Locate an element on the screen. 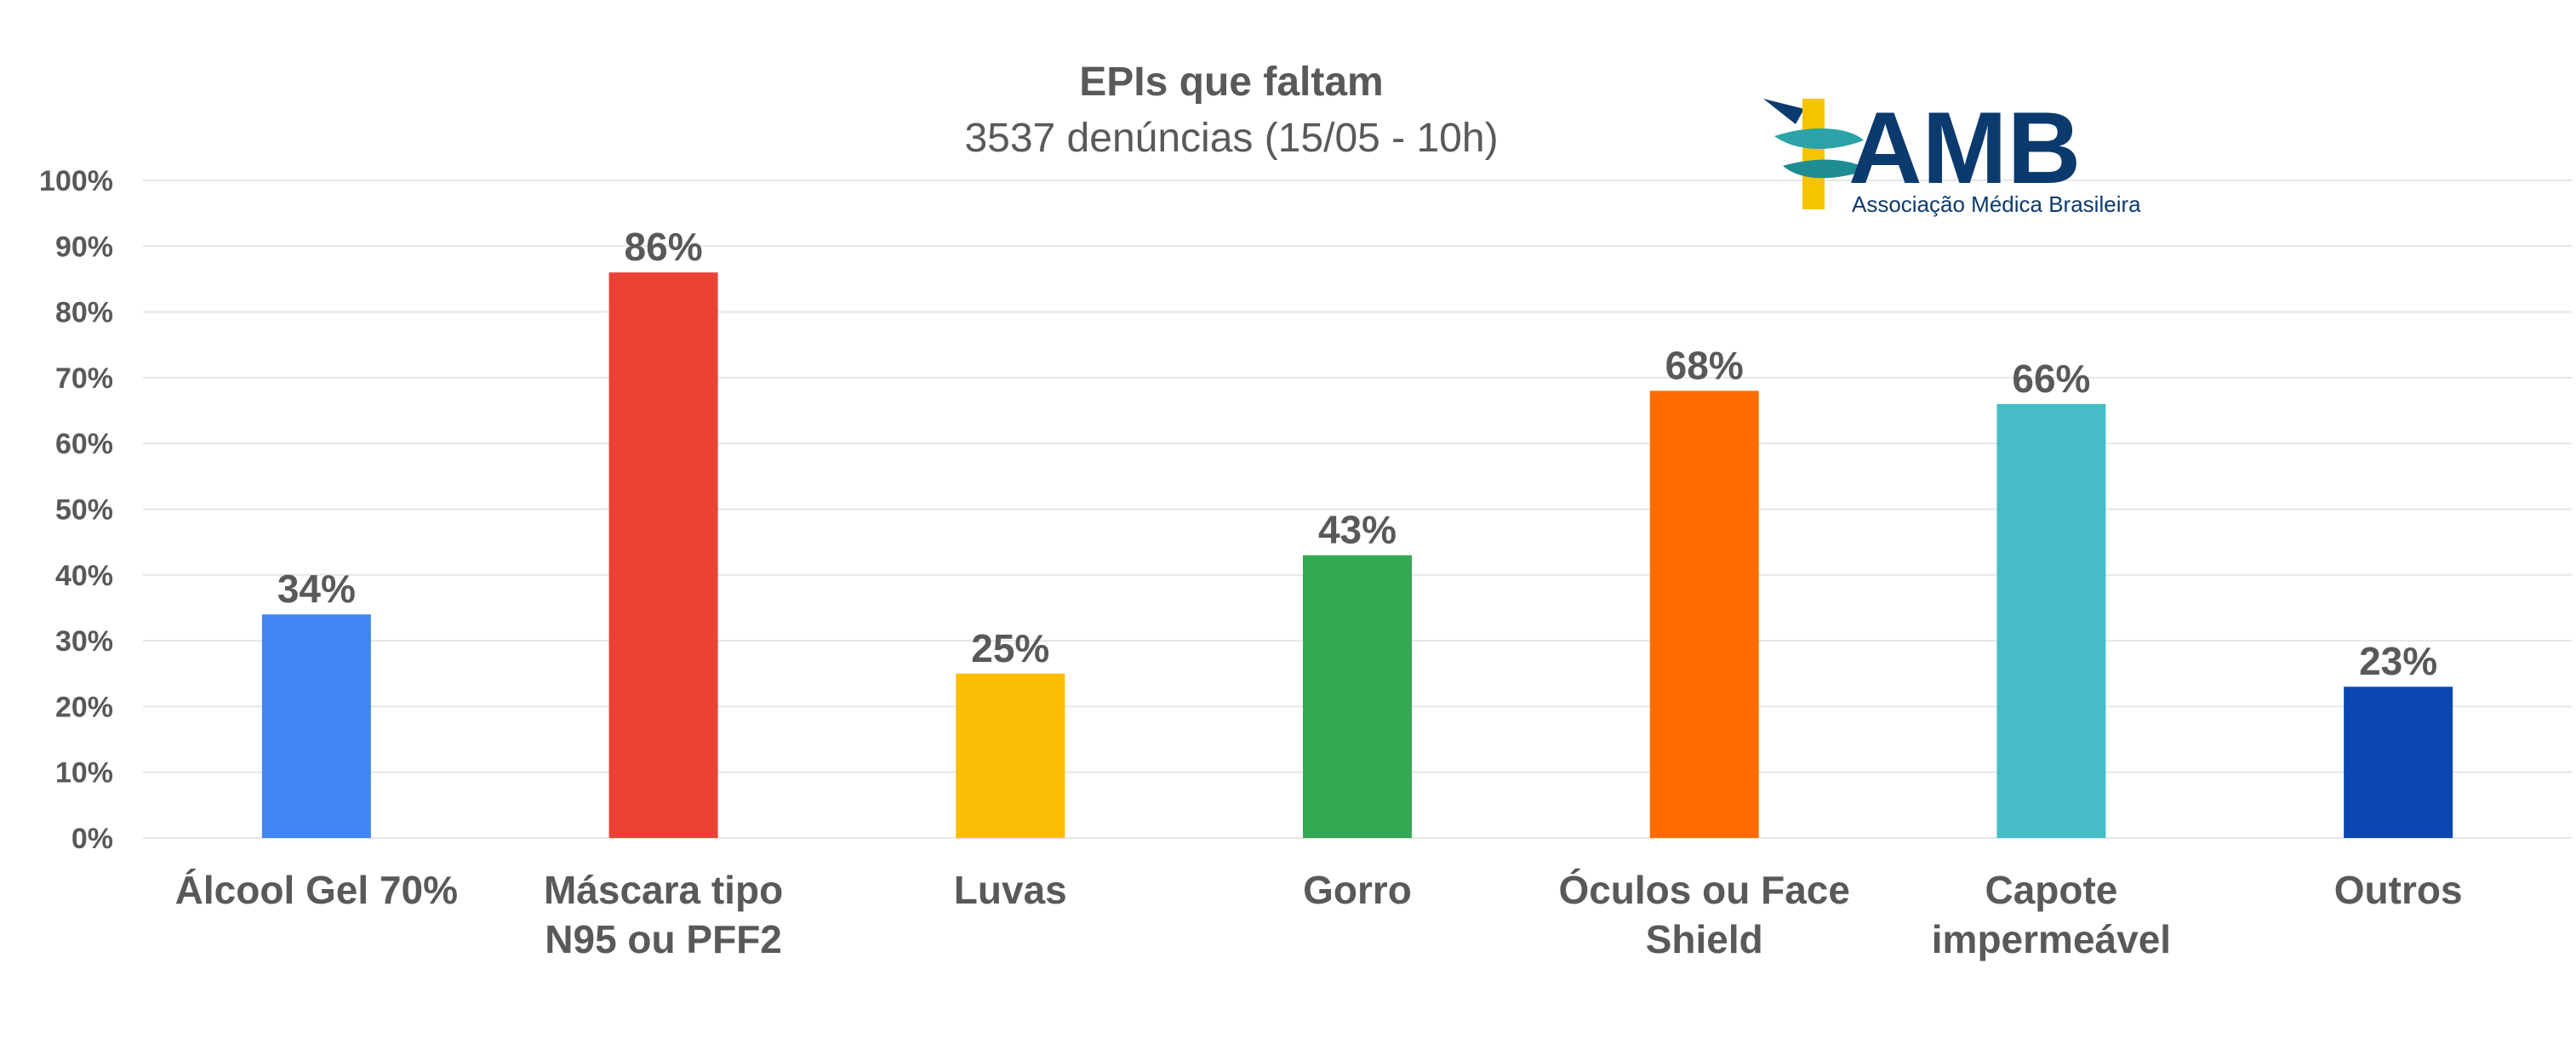 Image resolution: width=2576 pixels, height=1049 pixels. y-tick-label: 60% is located at coordinates (84, 444).